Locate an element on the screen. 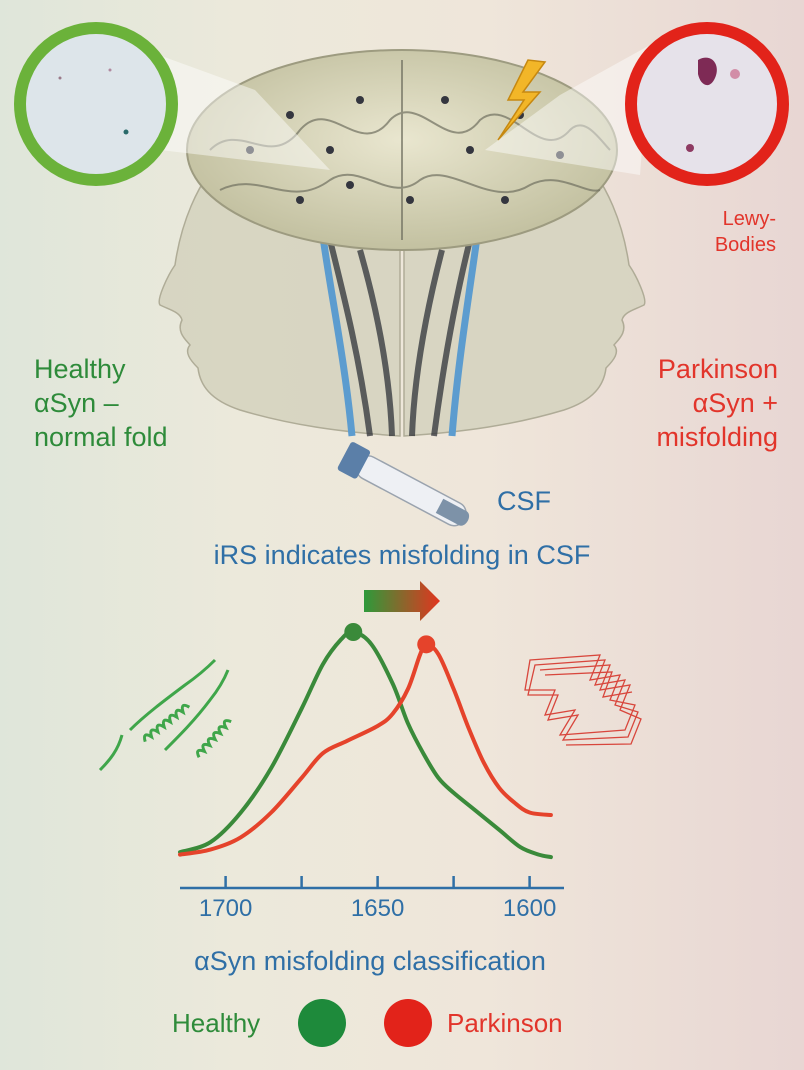 This screenshot has height=1070, width=804. x-axis-ticks is located at coordinates (377, 882).